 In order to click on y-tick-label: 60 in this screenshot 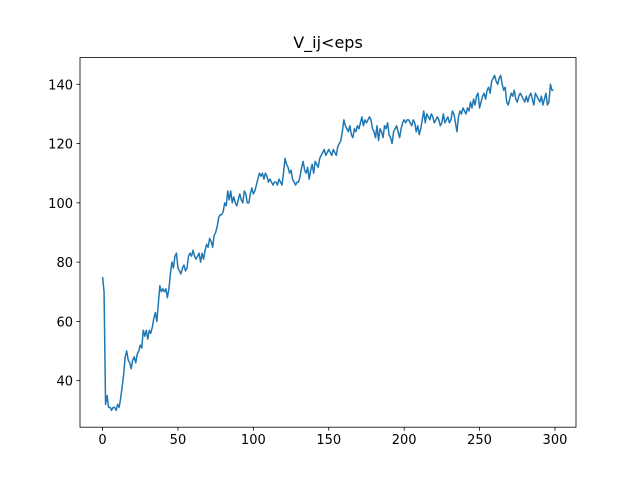, I will do `click(64, 322)`.